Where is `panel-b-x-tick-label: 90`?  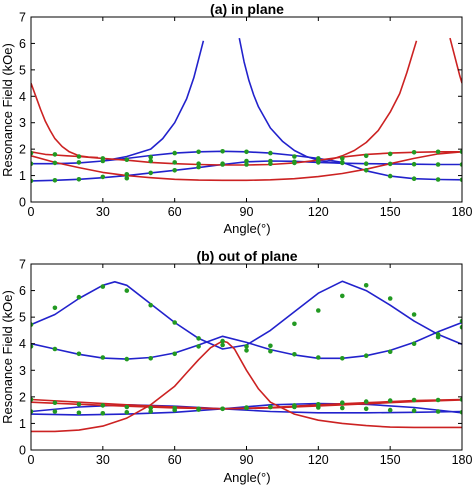
panel-b-x-tick-label: 90 is located at coordinates (247, 460).